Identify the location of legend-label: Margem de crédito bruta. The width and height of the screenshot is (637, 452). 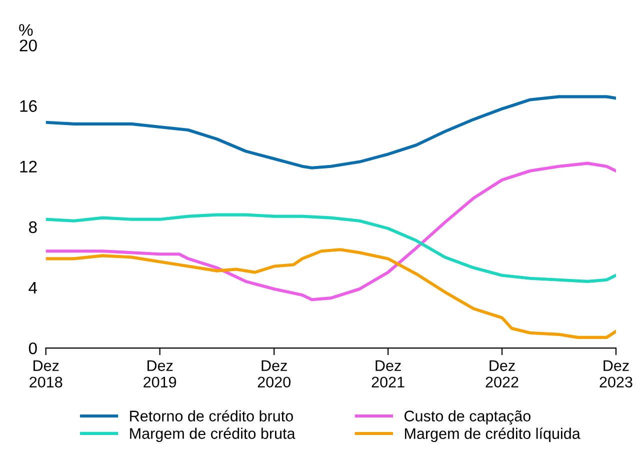
(213, 435).